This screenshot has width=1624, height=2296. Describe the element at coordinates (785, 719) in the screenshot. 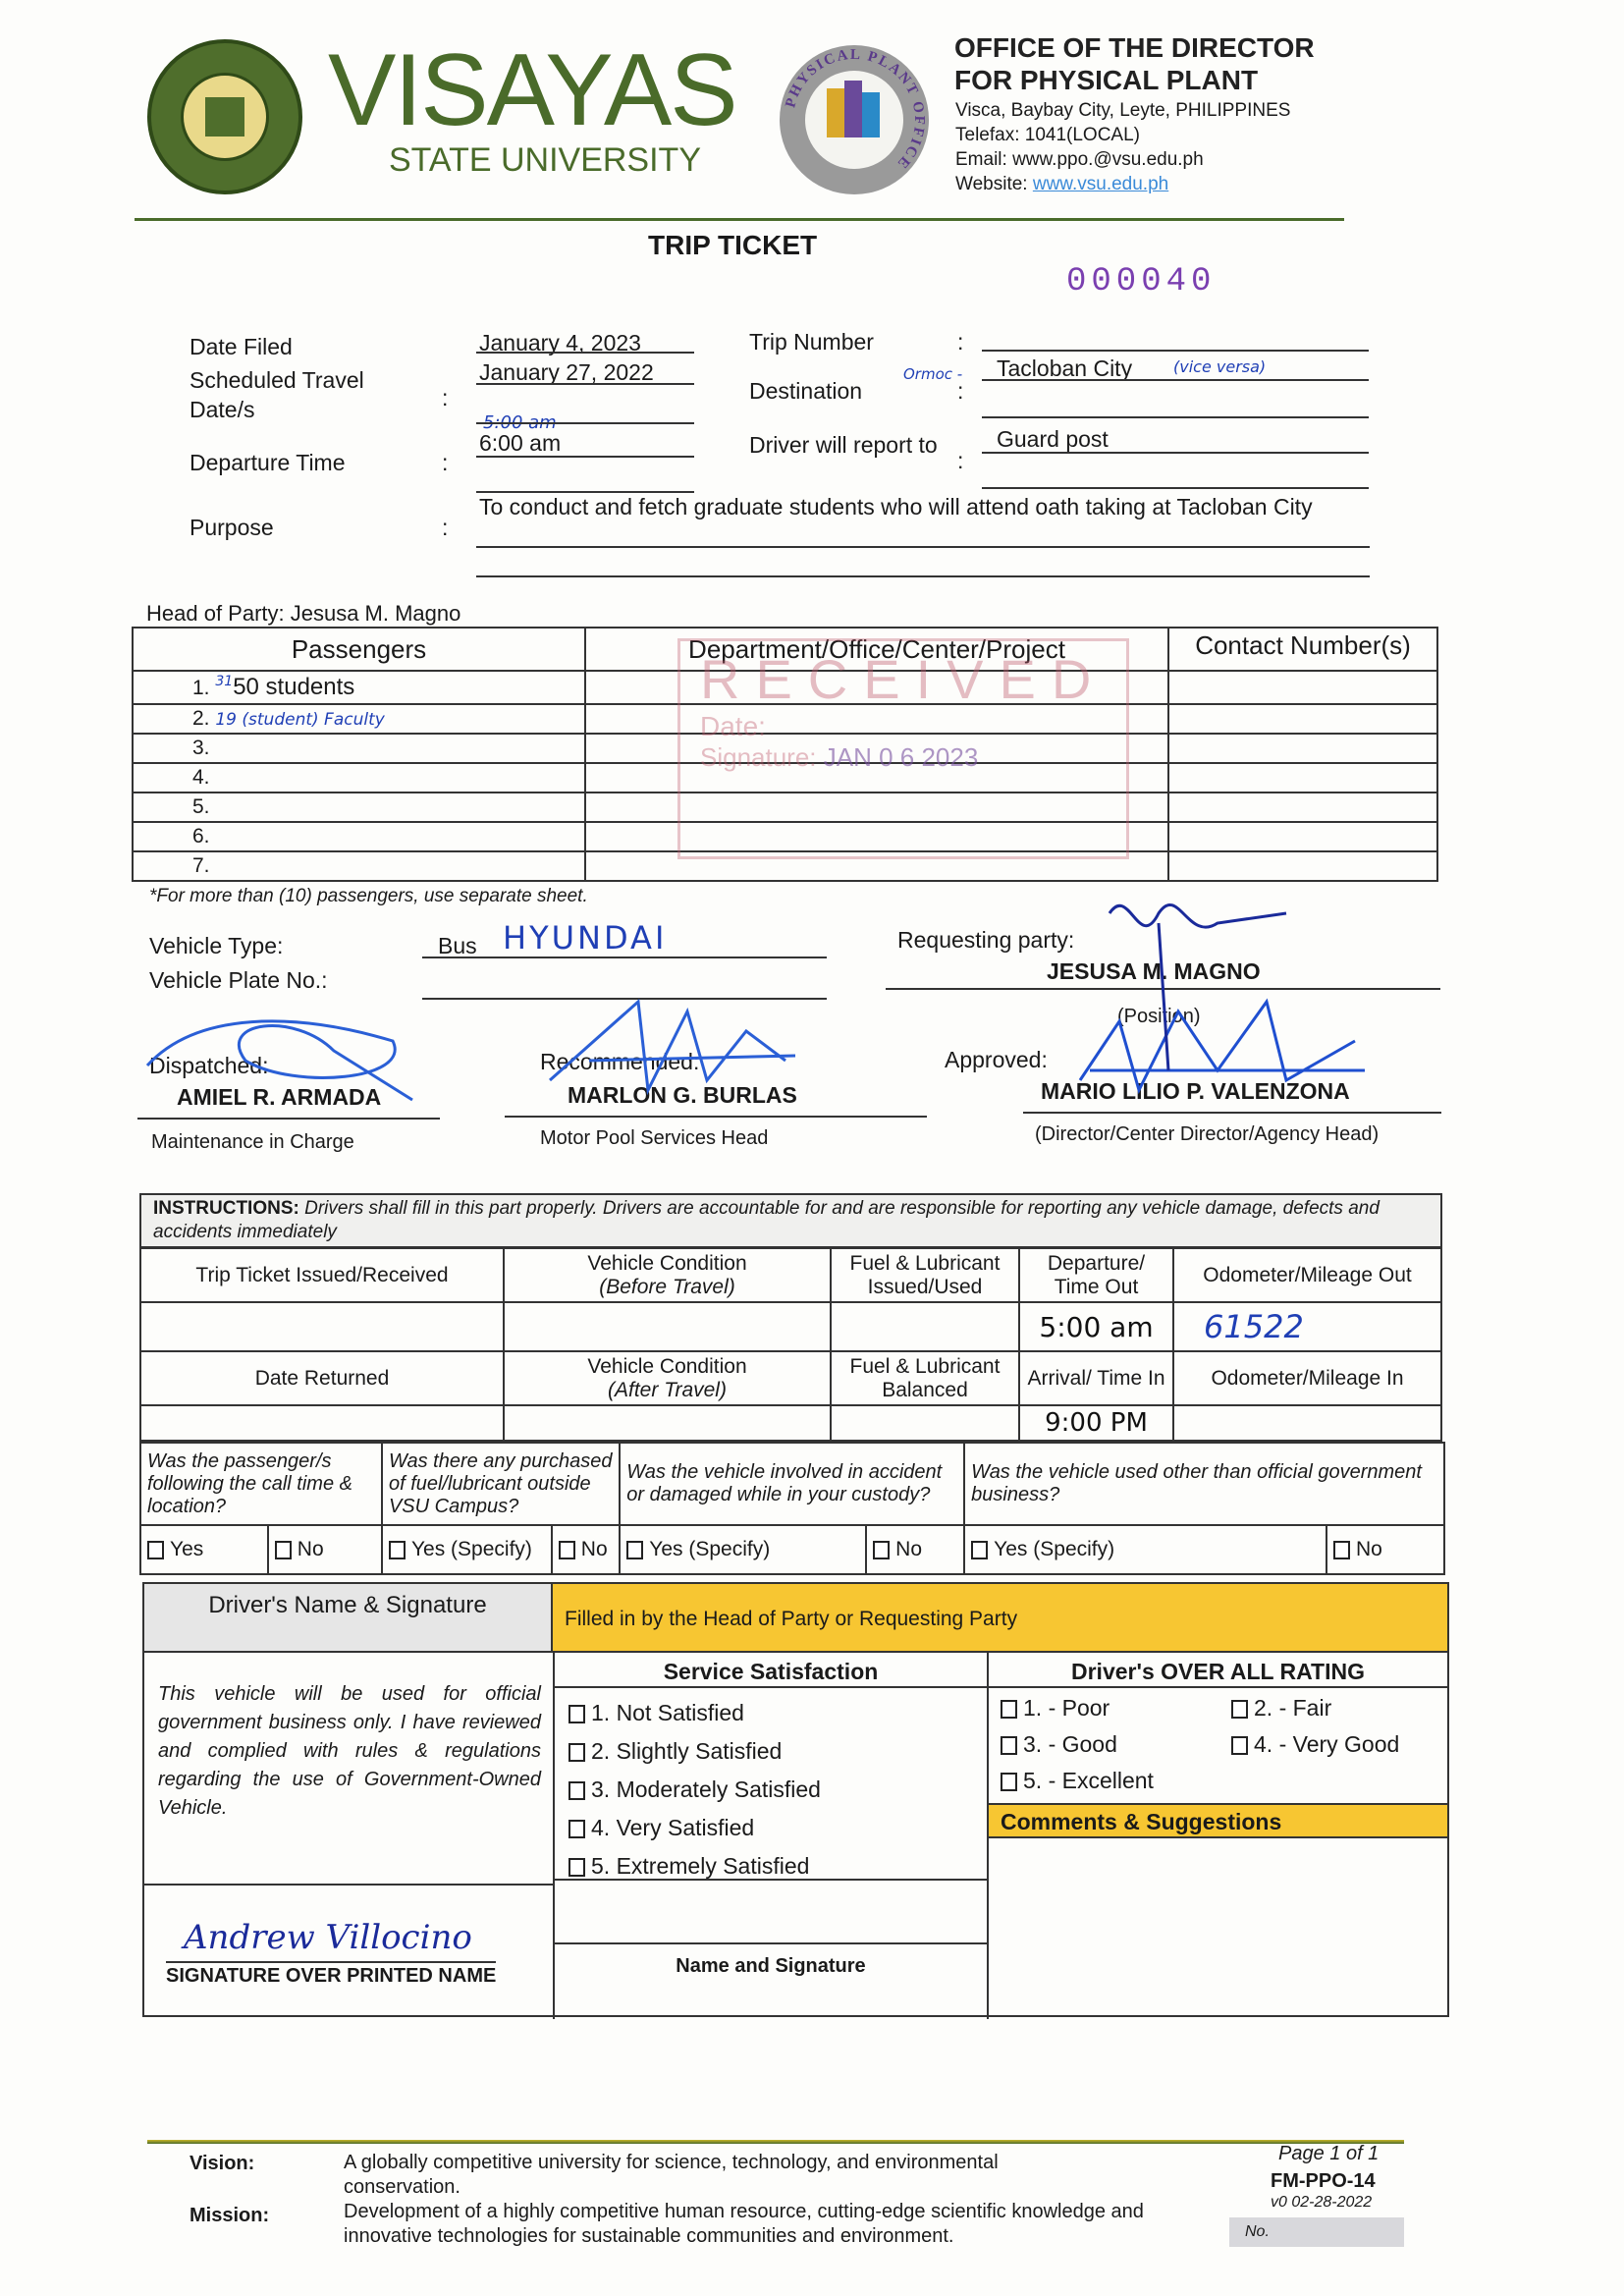

I see `passenger-row: 2. 19 (student) Faculty` at that location.